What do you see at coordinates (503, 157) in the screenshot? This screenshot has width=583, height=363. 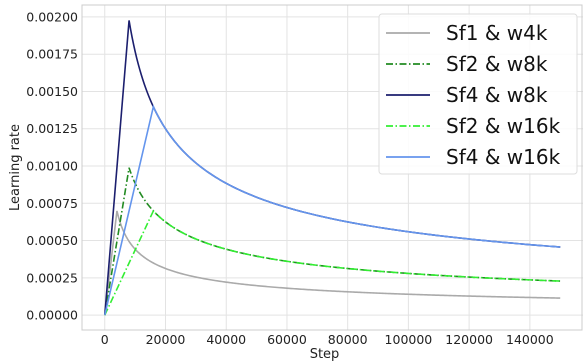 I see `legend-label: Sf4 & w16k` at bounding box center [503, 157].